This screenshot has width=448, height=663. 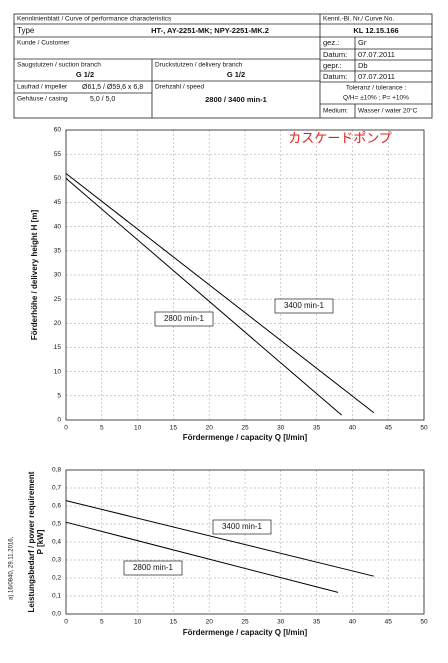 I want to click on delivery-label: Druckstutzen / delivery branch, so click(x=199, y=65).